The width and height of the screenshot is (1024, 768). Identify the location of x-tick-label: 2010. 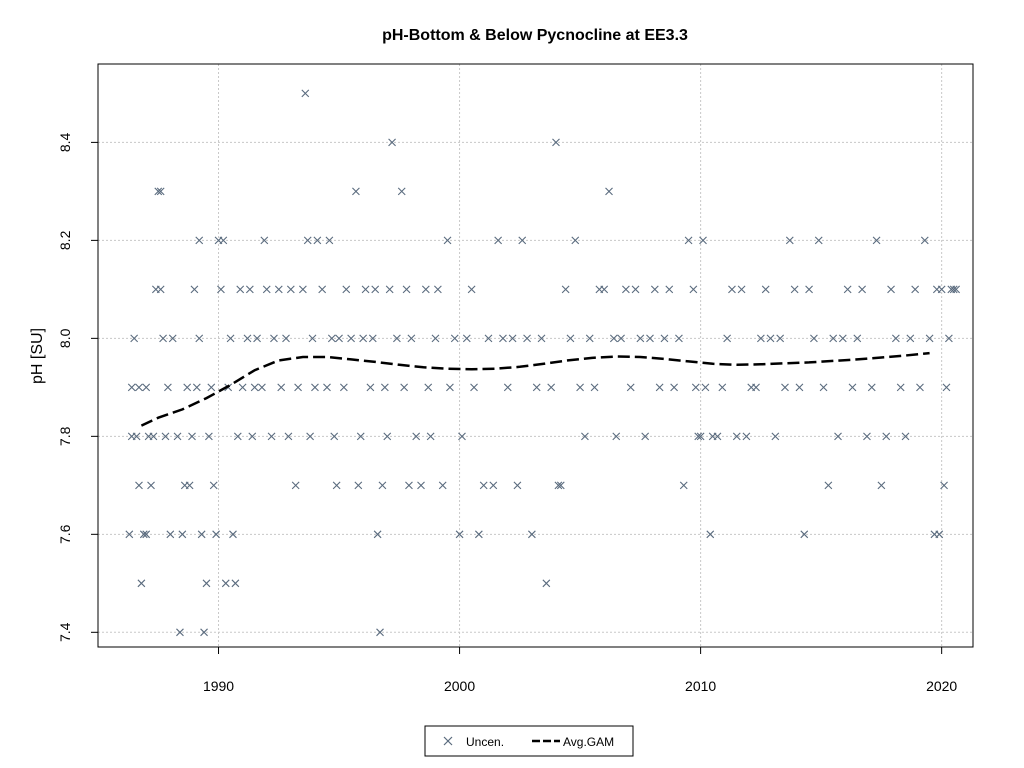
(700, 686).